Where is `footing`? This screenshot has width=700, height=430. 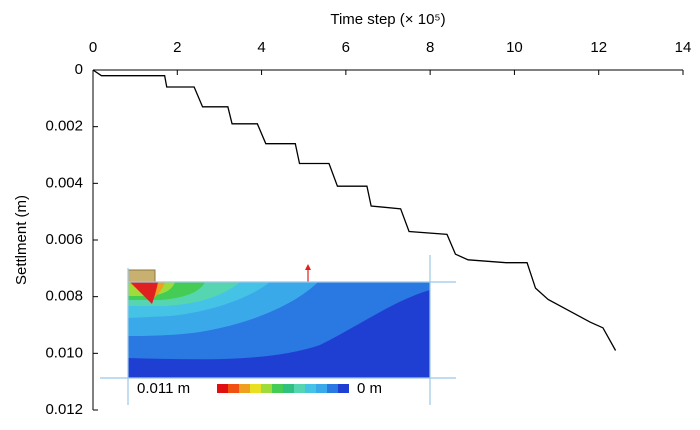 footing is located at coordinates (141, 276).